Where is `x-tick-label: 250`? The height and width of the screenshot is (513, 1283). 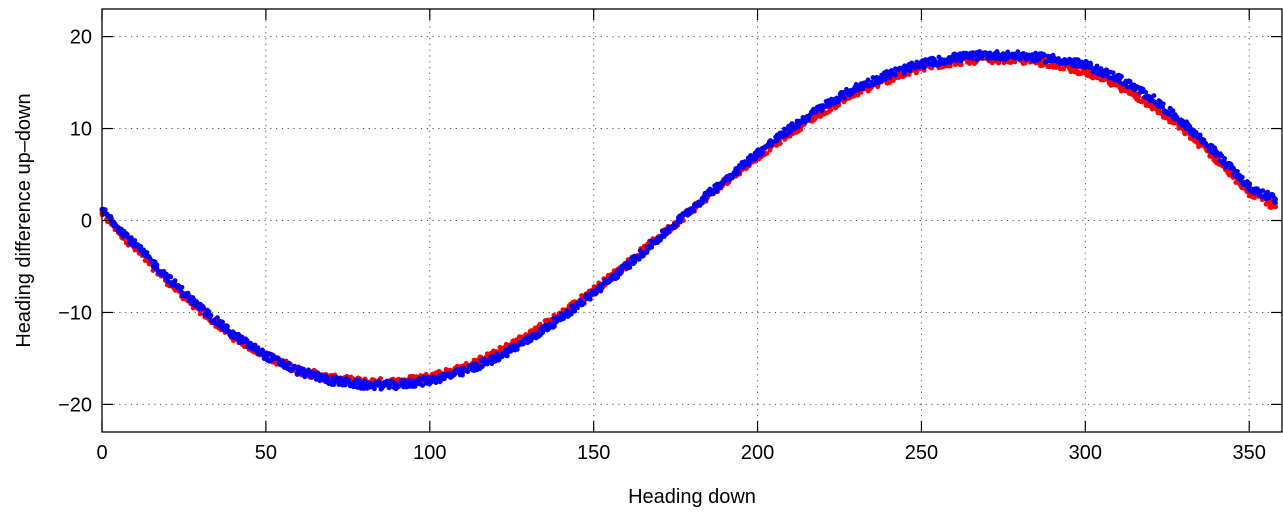
x-tick-label: 250 is located at coordinates (921, 453).